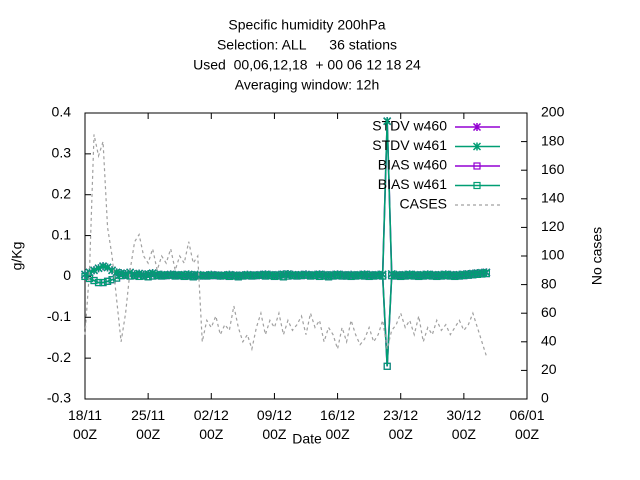 The height and width of the screenshot is (480, 640). I want to click on x-tick-label: 23/12 00Z, so click(401, 424).